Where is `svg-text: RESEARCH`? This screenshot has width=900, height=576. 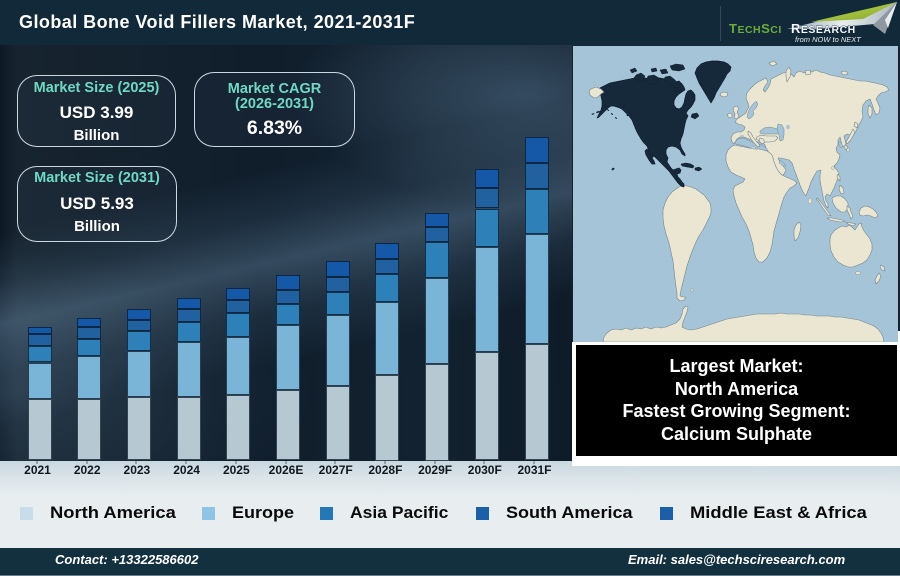
svg-text: RESEARCH is located at coordinates (823, 28).